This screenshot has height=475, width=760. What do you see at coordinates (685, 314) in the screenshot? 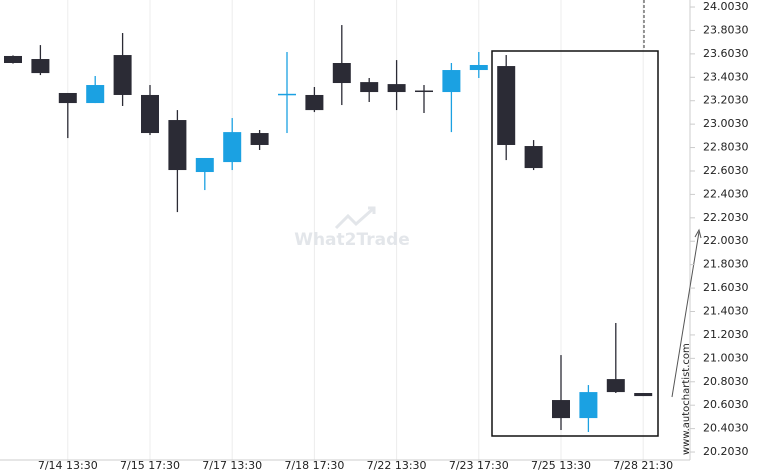
I see `forecast-arrow` at bounding box center [685, 314].